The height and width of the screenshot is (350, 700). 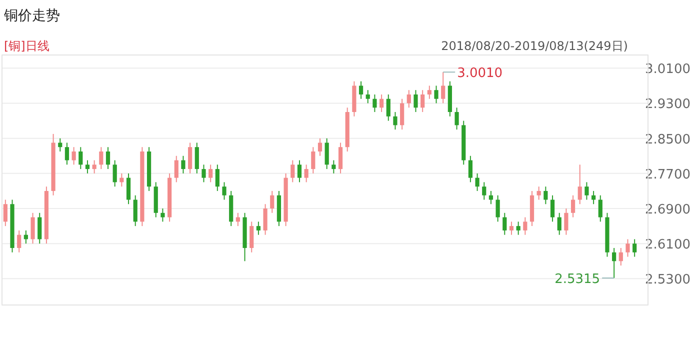 I want to click on chart-subtitle: [铜]日线, so click(x=27, y=46).